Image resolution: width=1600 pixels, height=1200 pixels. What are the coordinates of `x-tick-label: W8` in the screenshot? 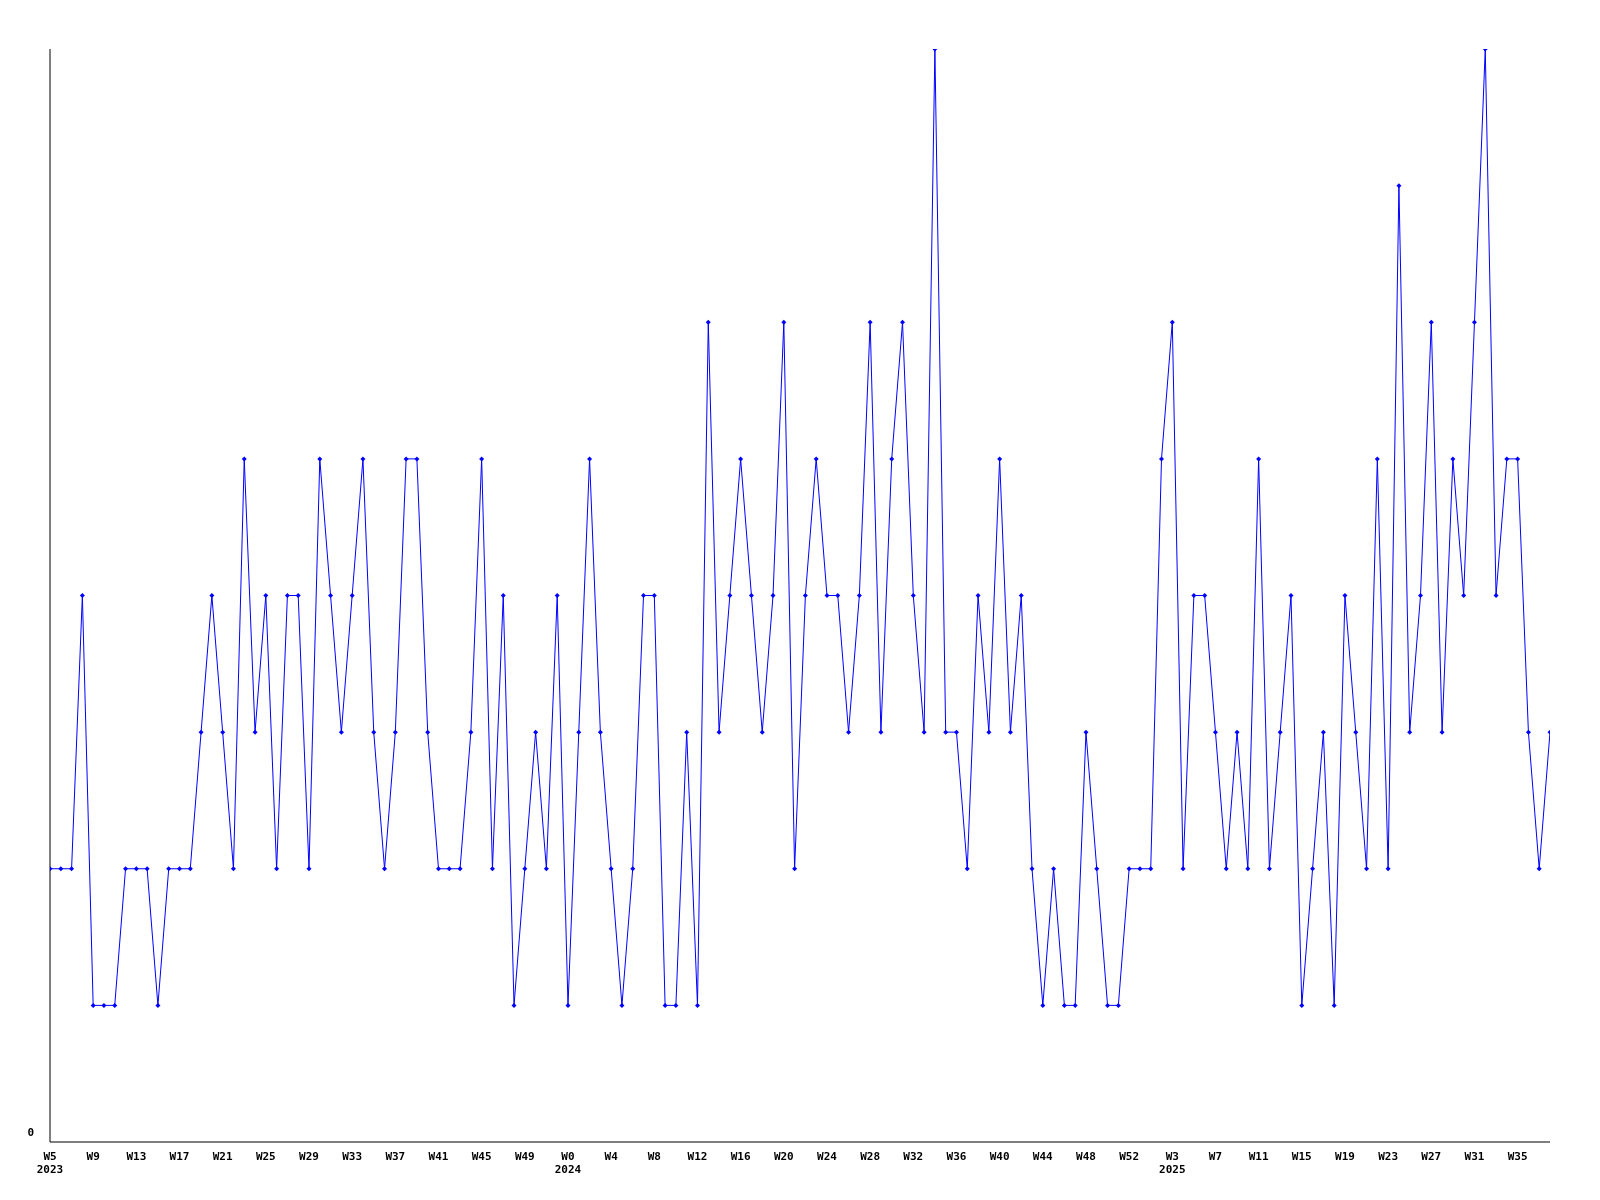 It's located at (654, 1156).